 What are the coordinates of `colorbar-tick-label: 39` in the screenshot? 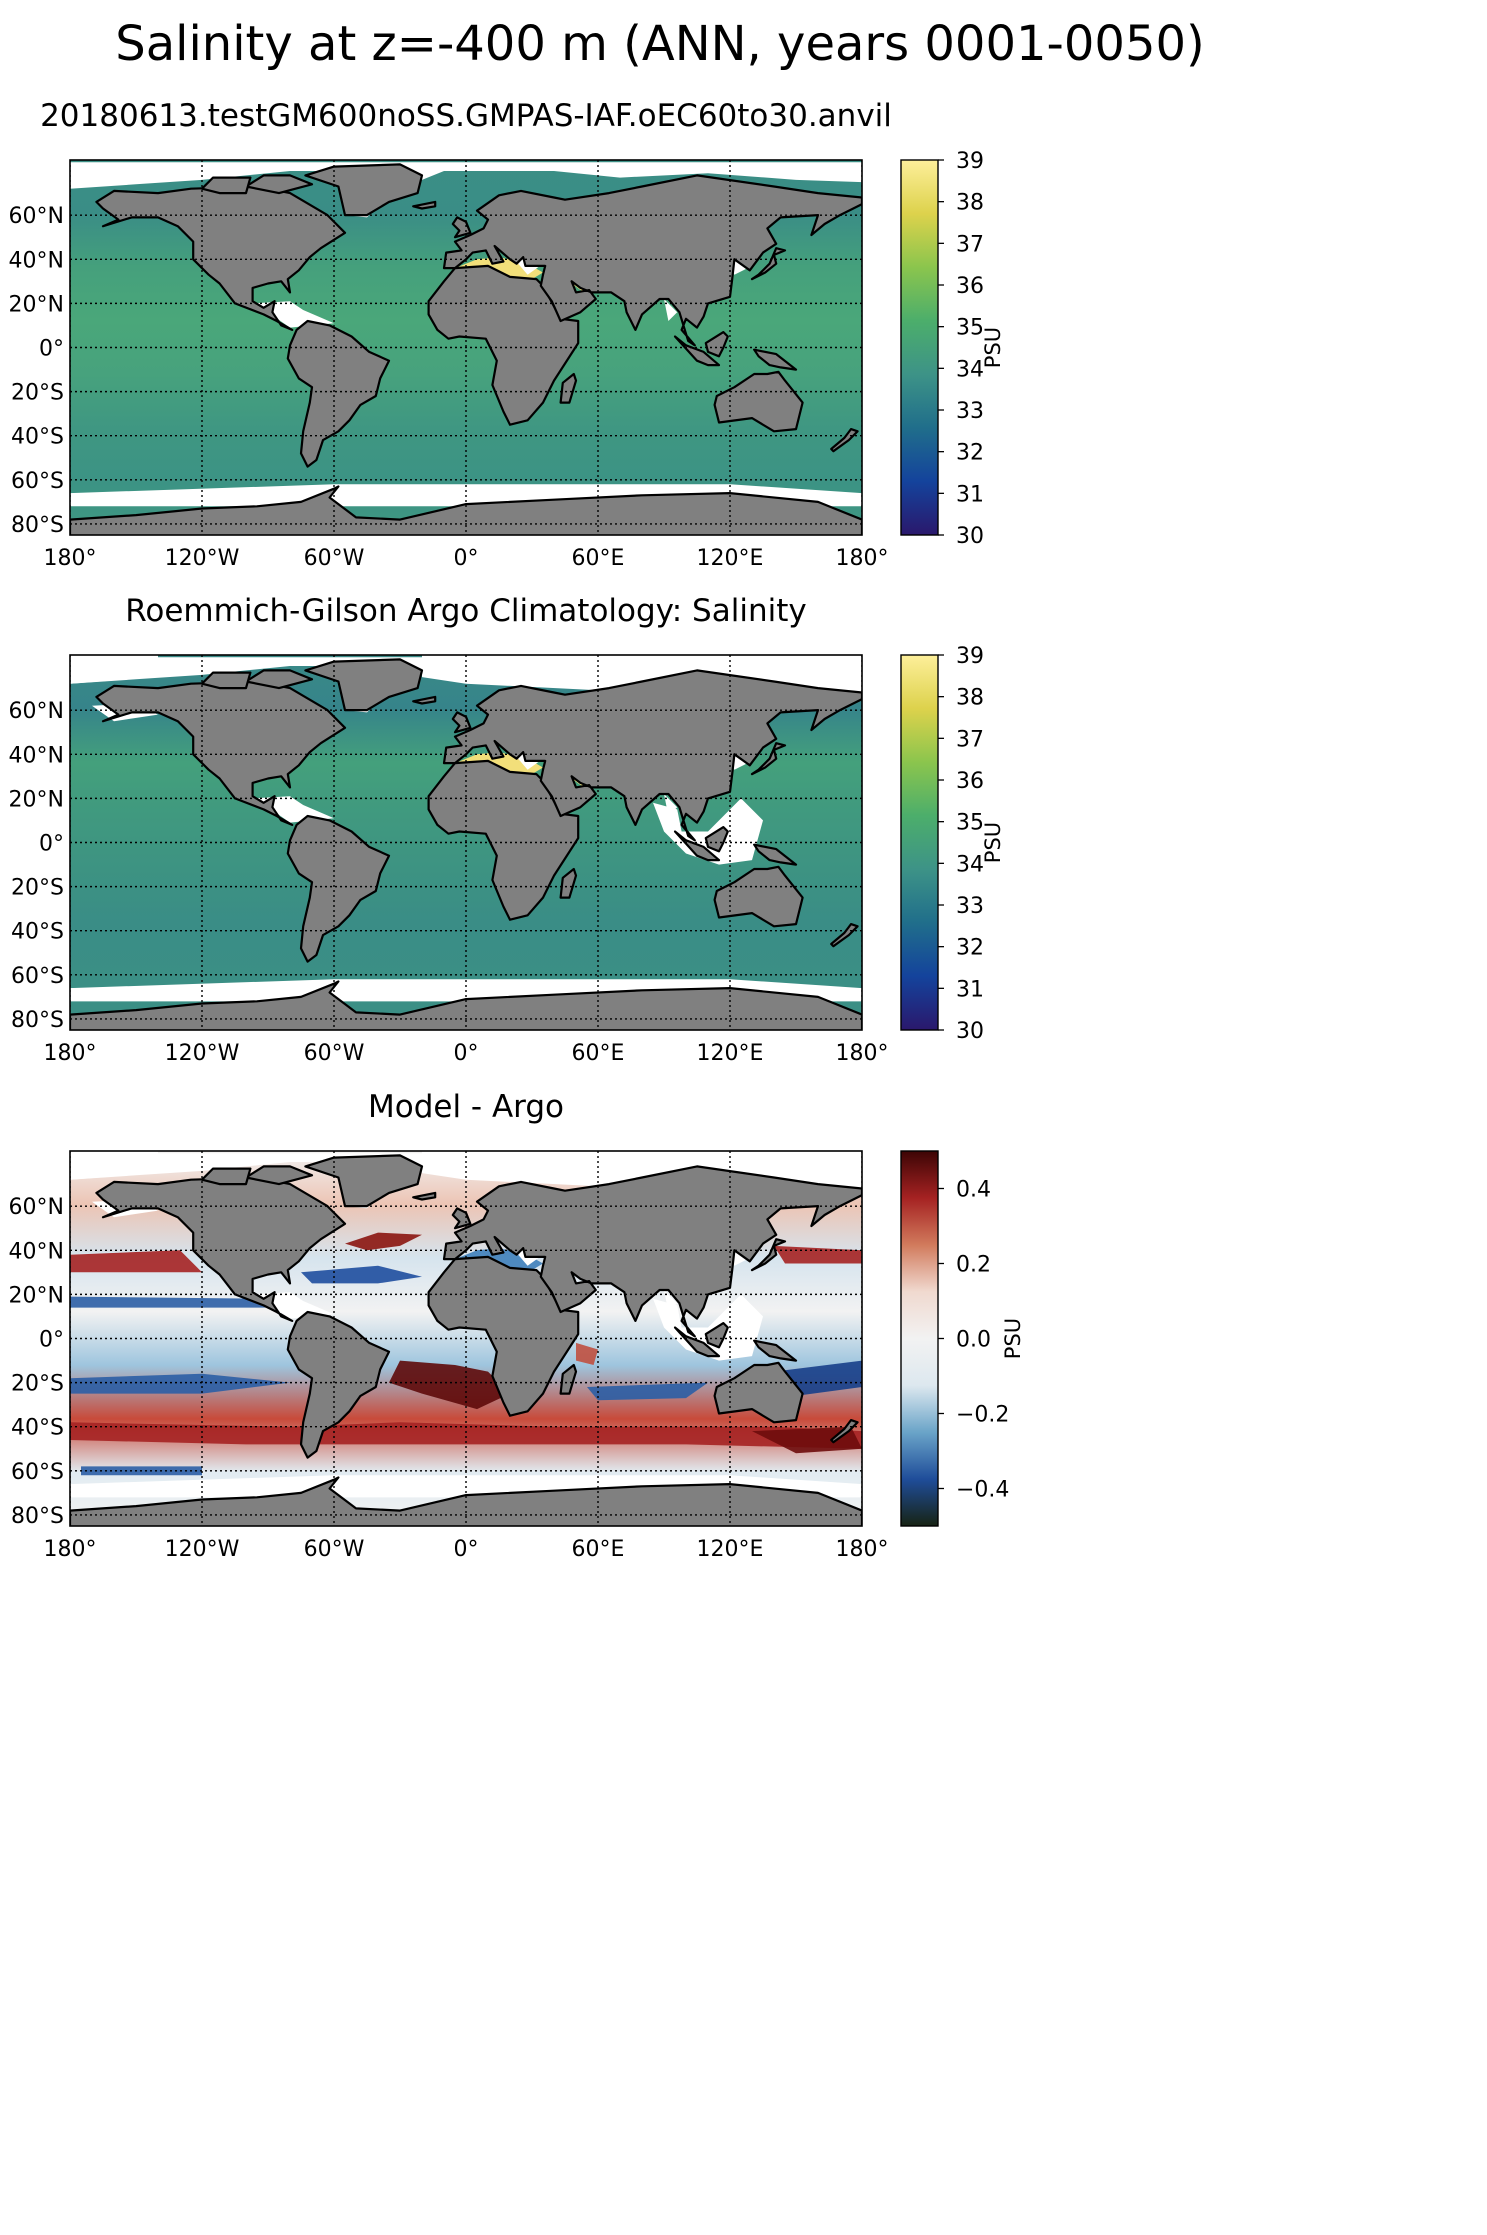 It's located at (970, 161).